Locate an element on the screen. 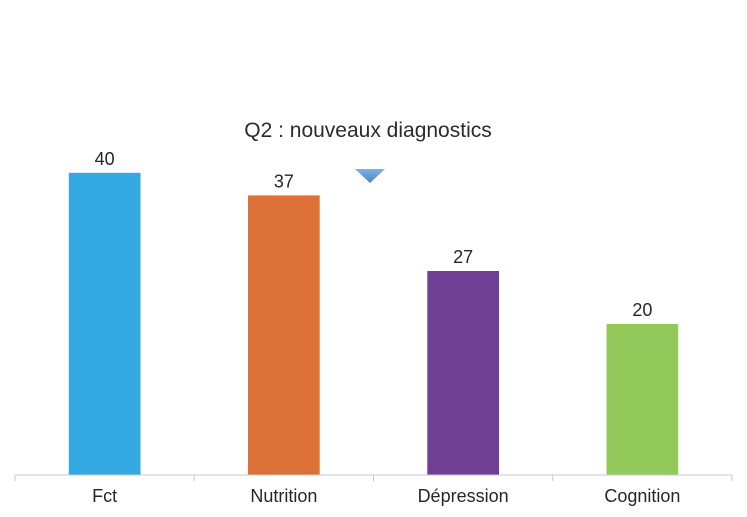 This screenshot has height=517, width=747. bar-depression is located at coordinates (463, 373).